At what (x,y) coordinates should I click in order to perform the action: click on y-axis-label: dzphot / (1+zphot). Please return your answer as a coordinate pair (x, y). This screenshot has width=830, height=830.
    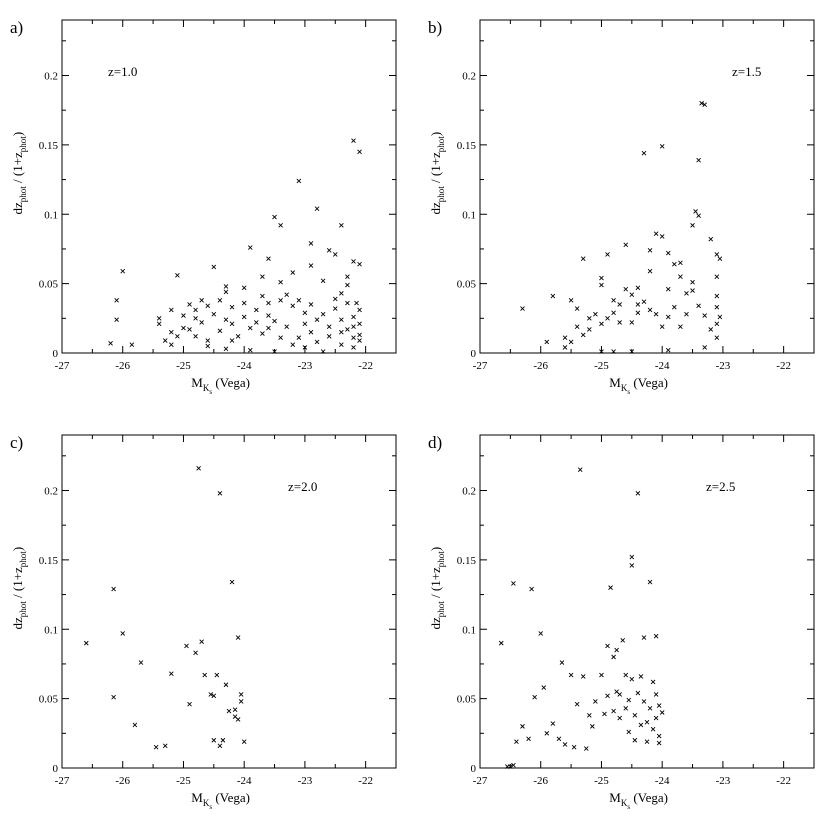
    Looking at the image, I should click on (19, 588).